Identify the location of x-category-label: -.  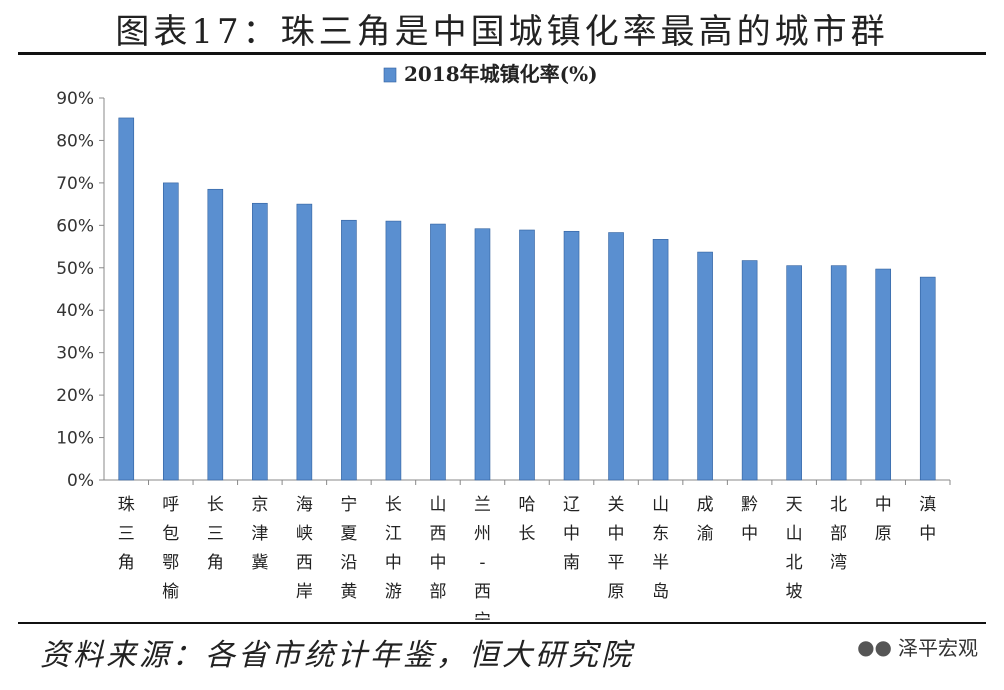
(482, 563).